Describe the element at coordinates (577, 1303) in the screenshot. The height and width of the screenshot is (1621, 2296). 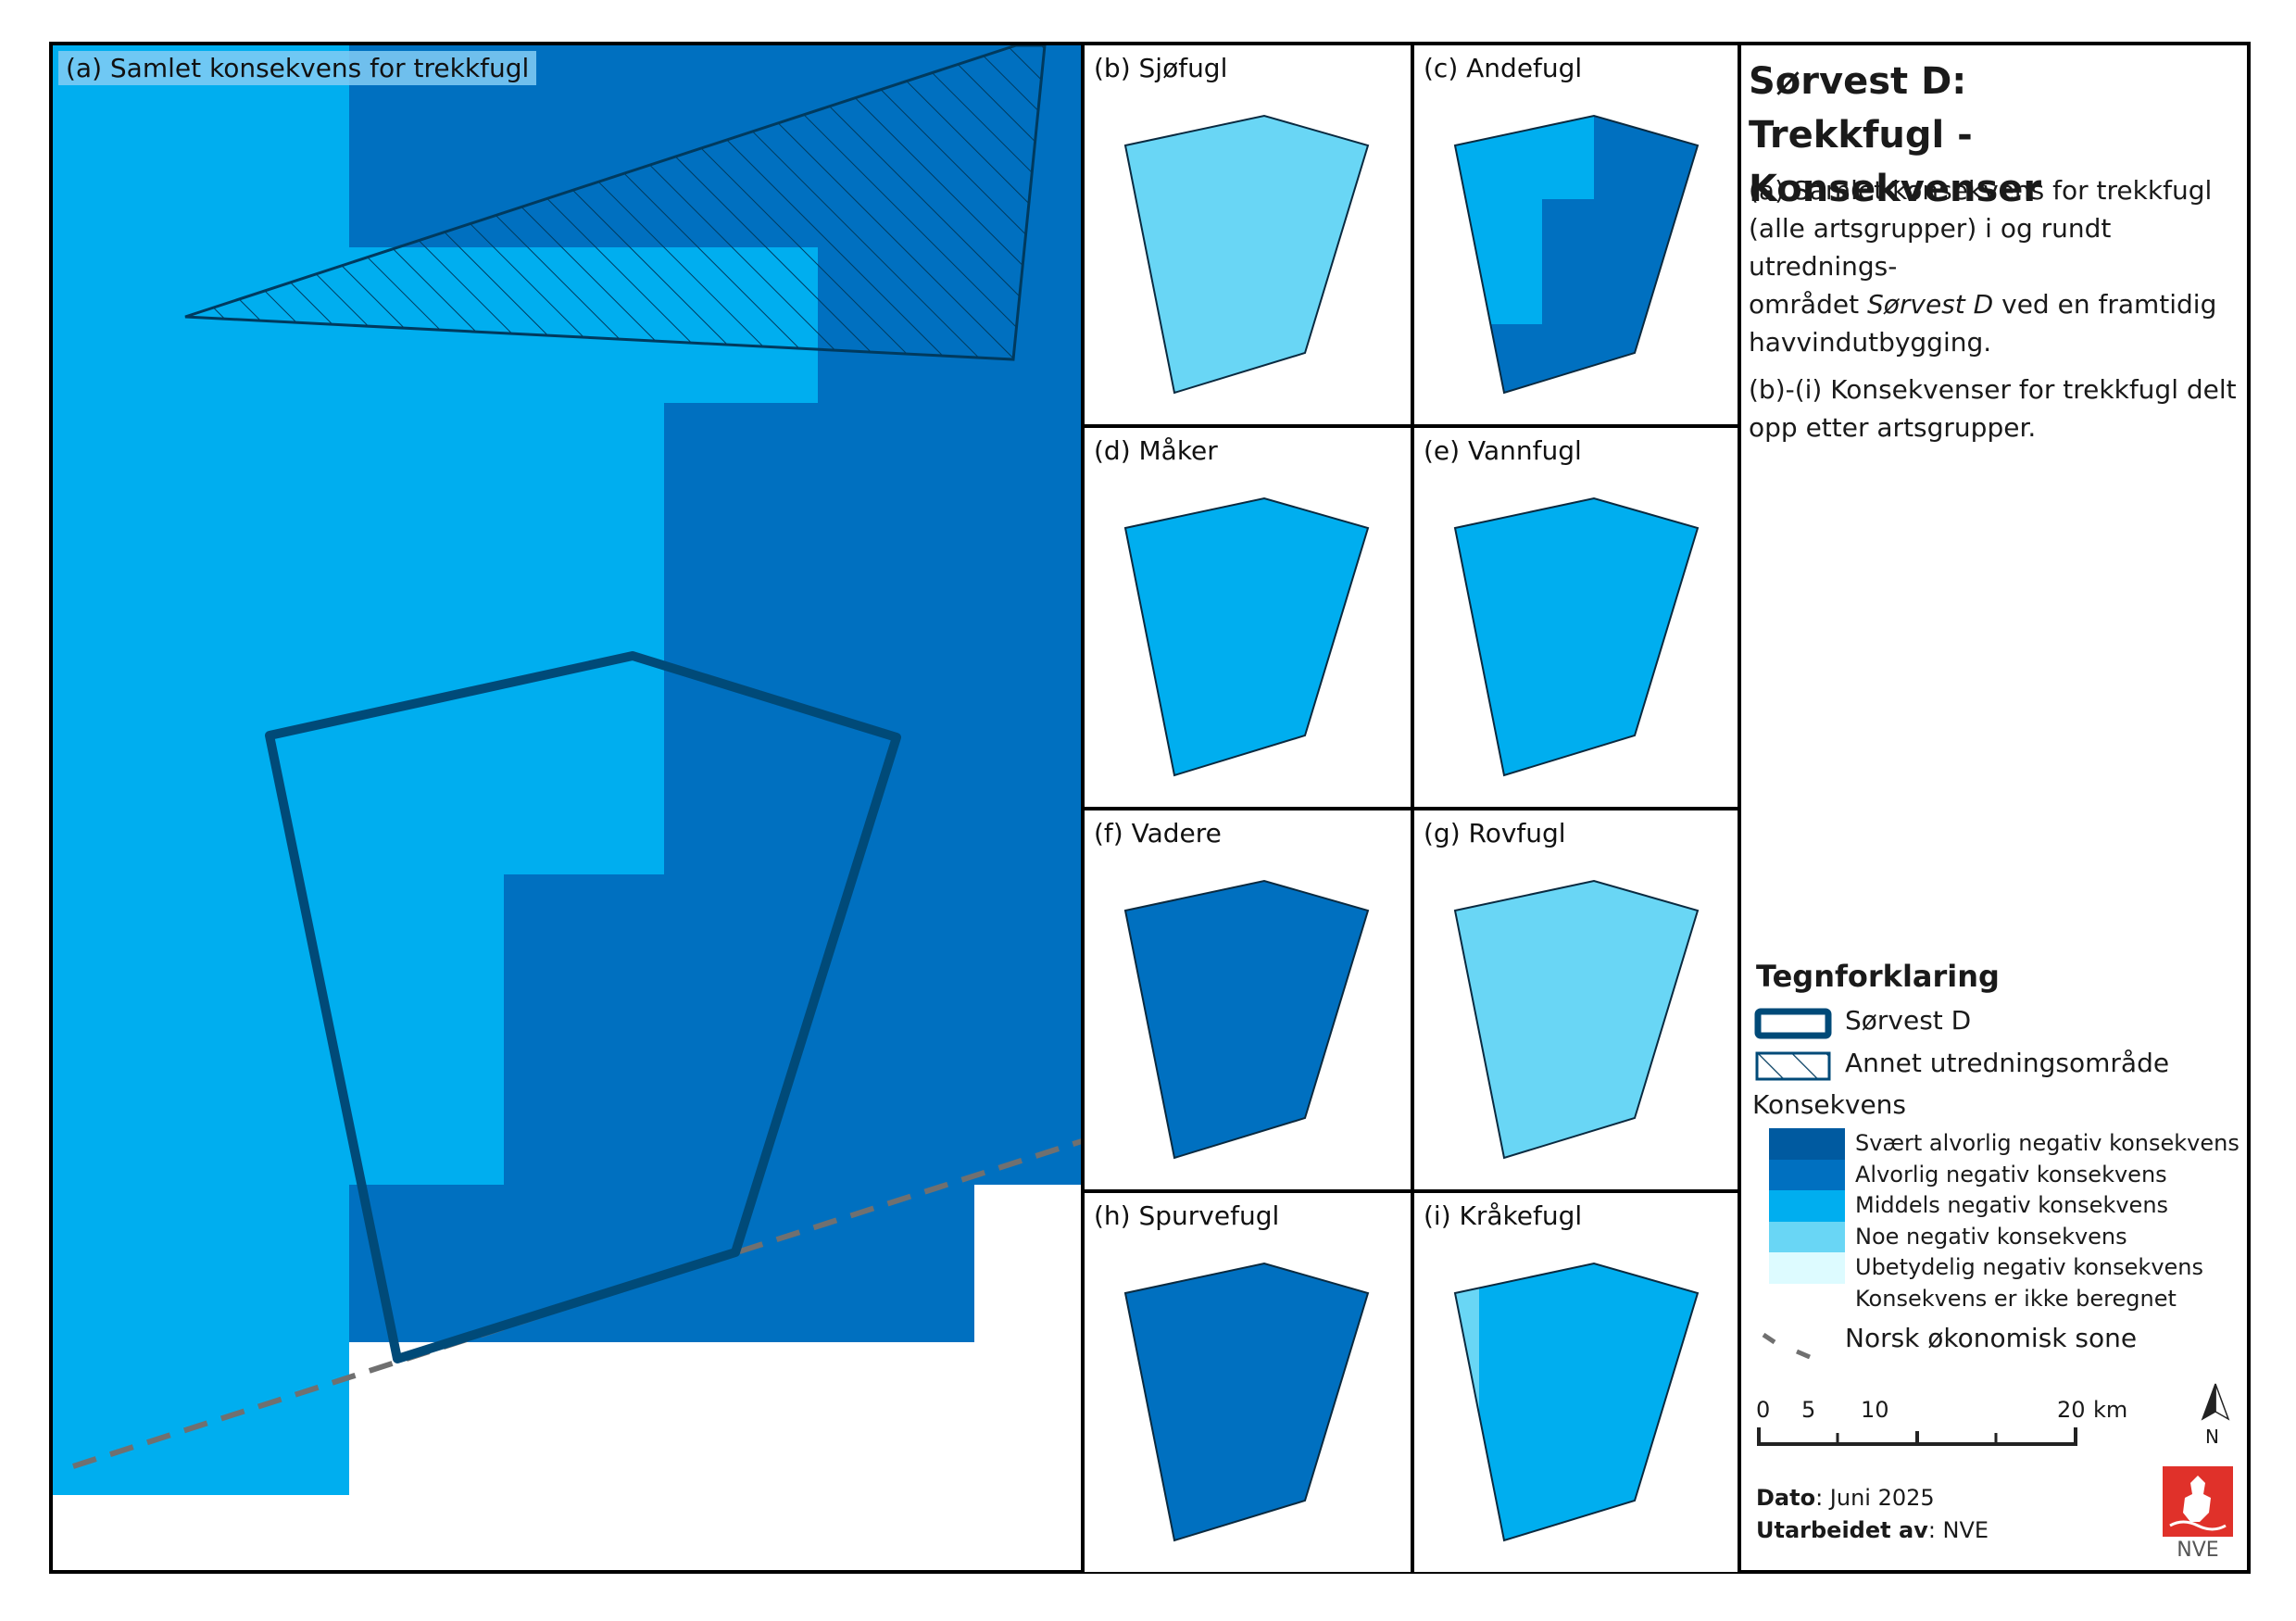
I see `norsk-okonomisk-sone-line` at that location.